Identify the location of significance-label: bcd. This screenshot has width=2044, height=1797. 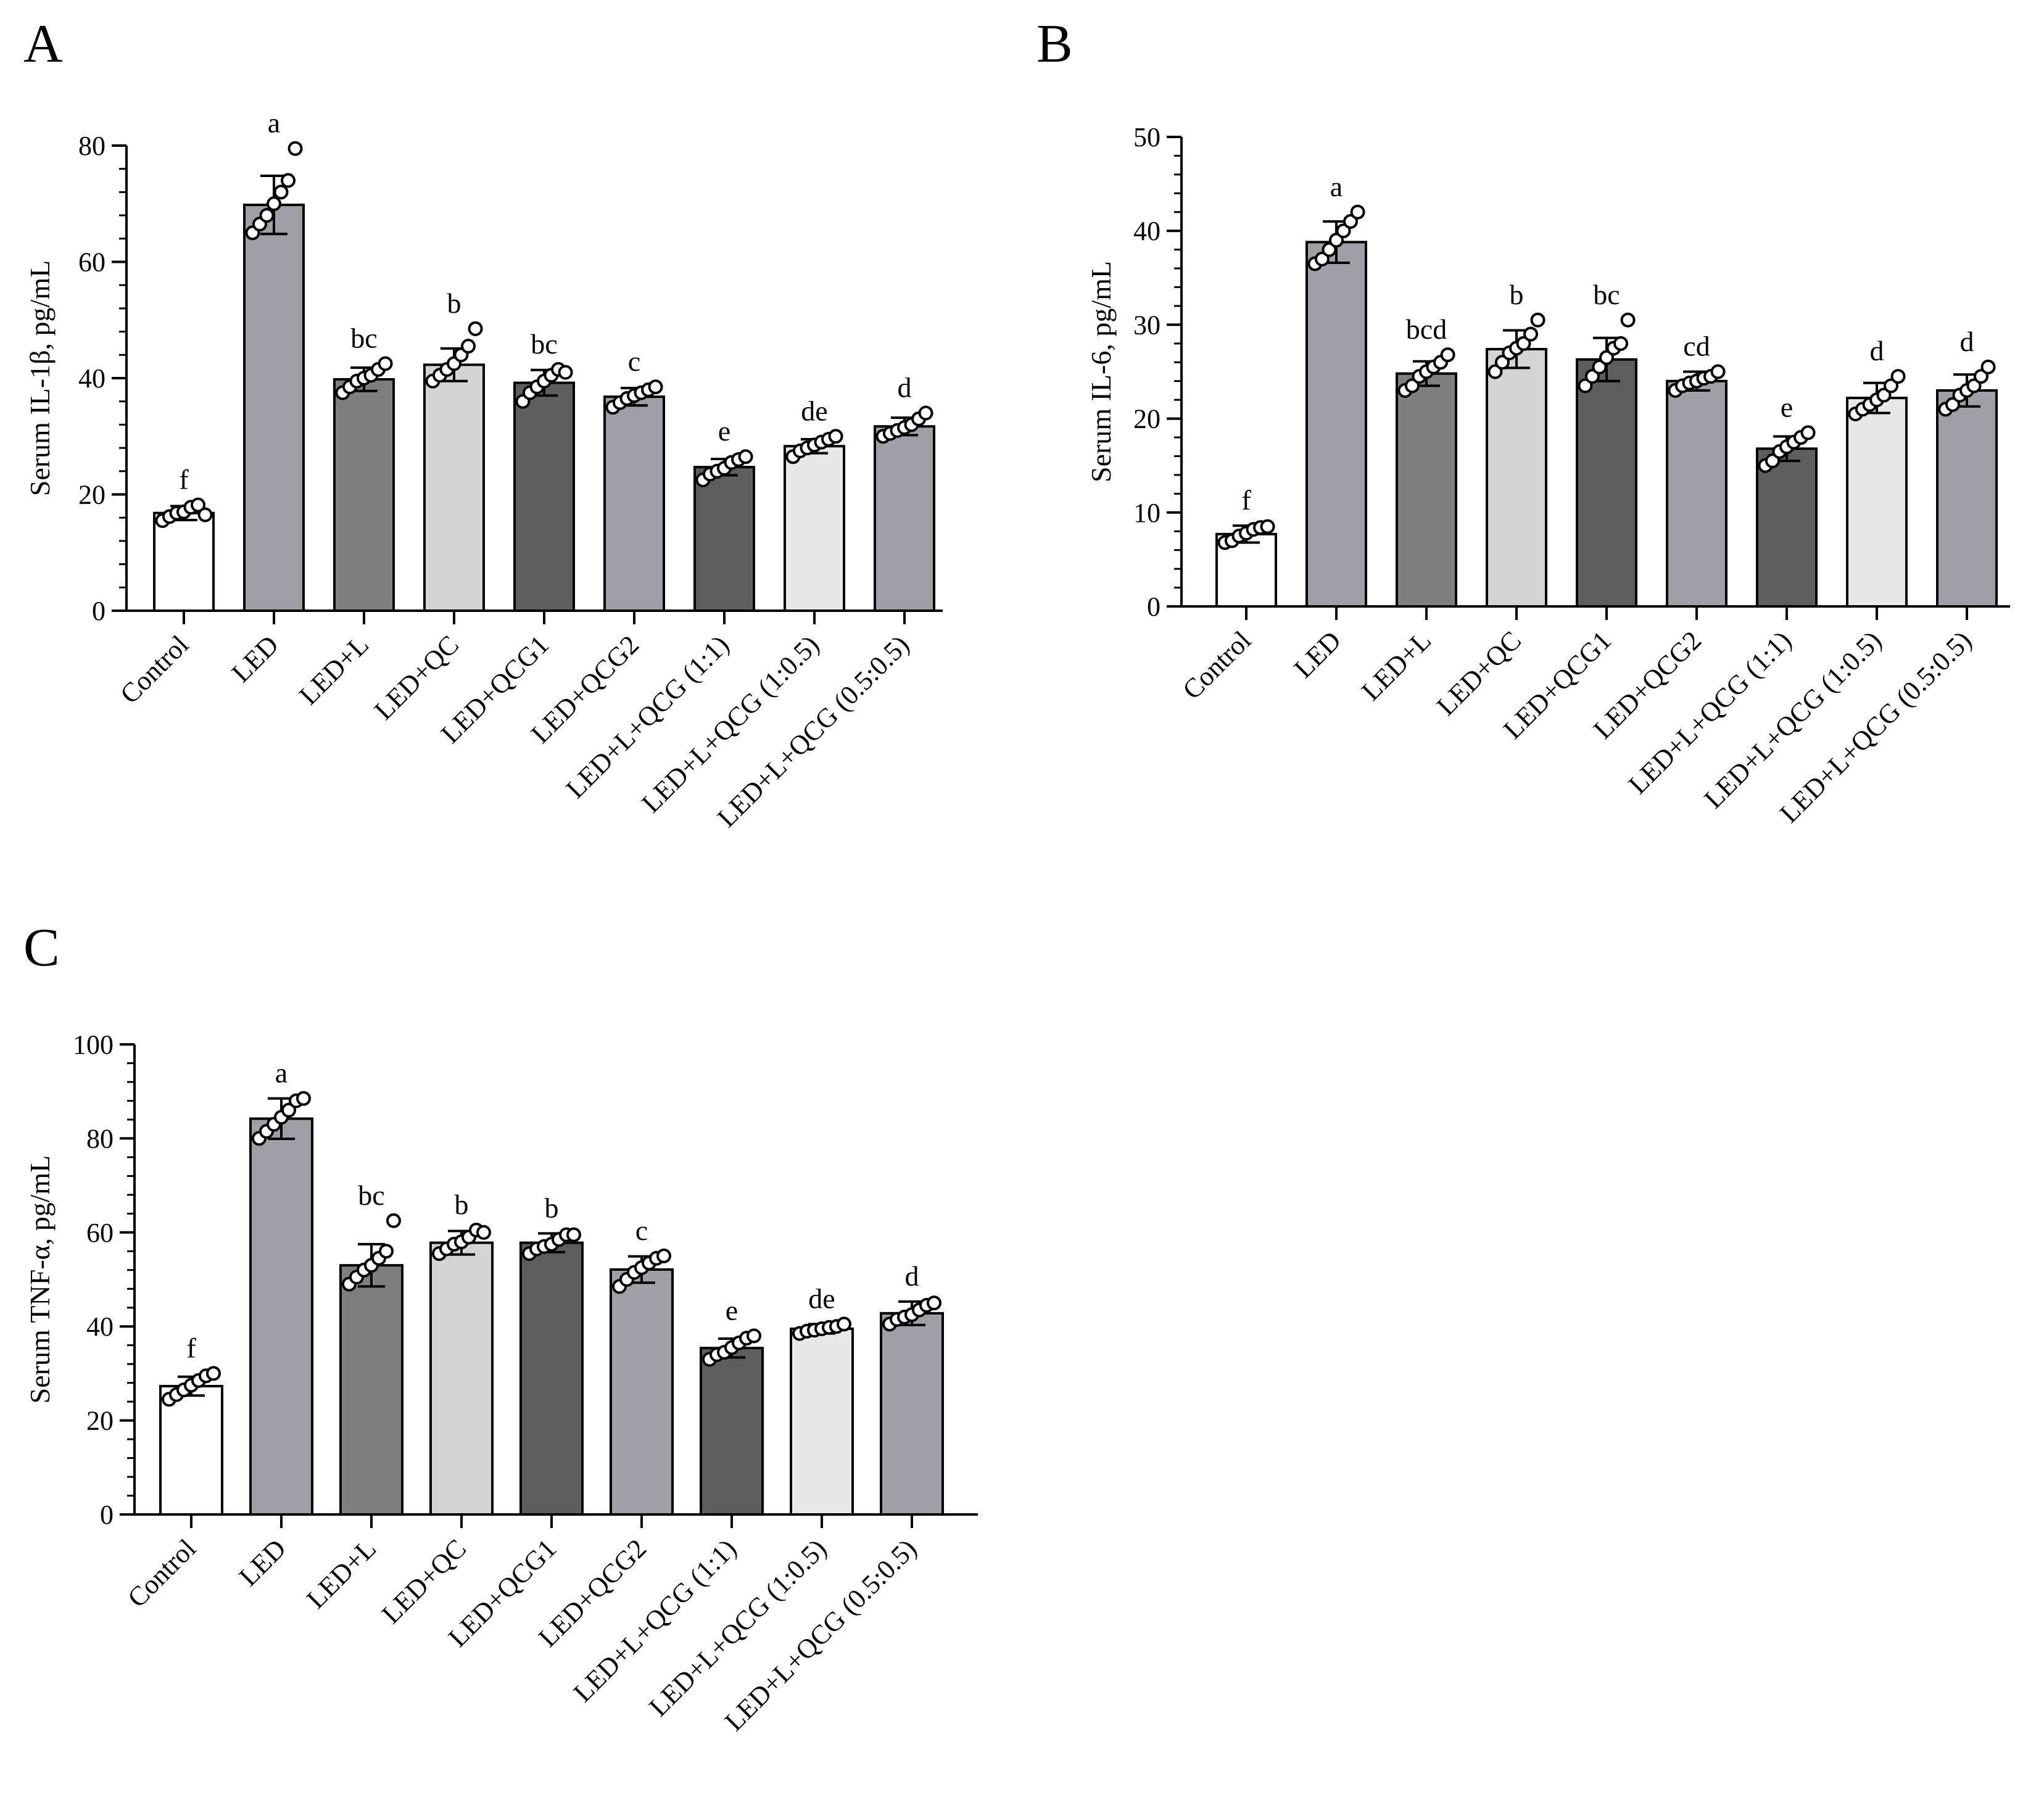
(1426, 329).